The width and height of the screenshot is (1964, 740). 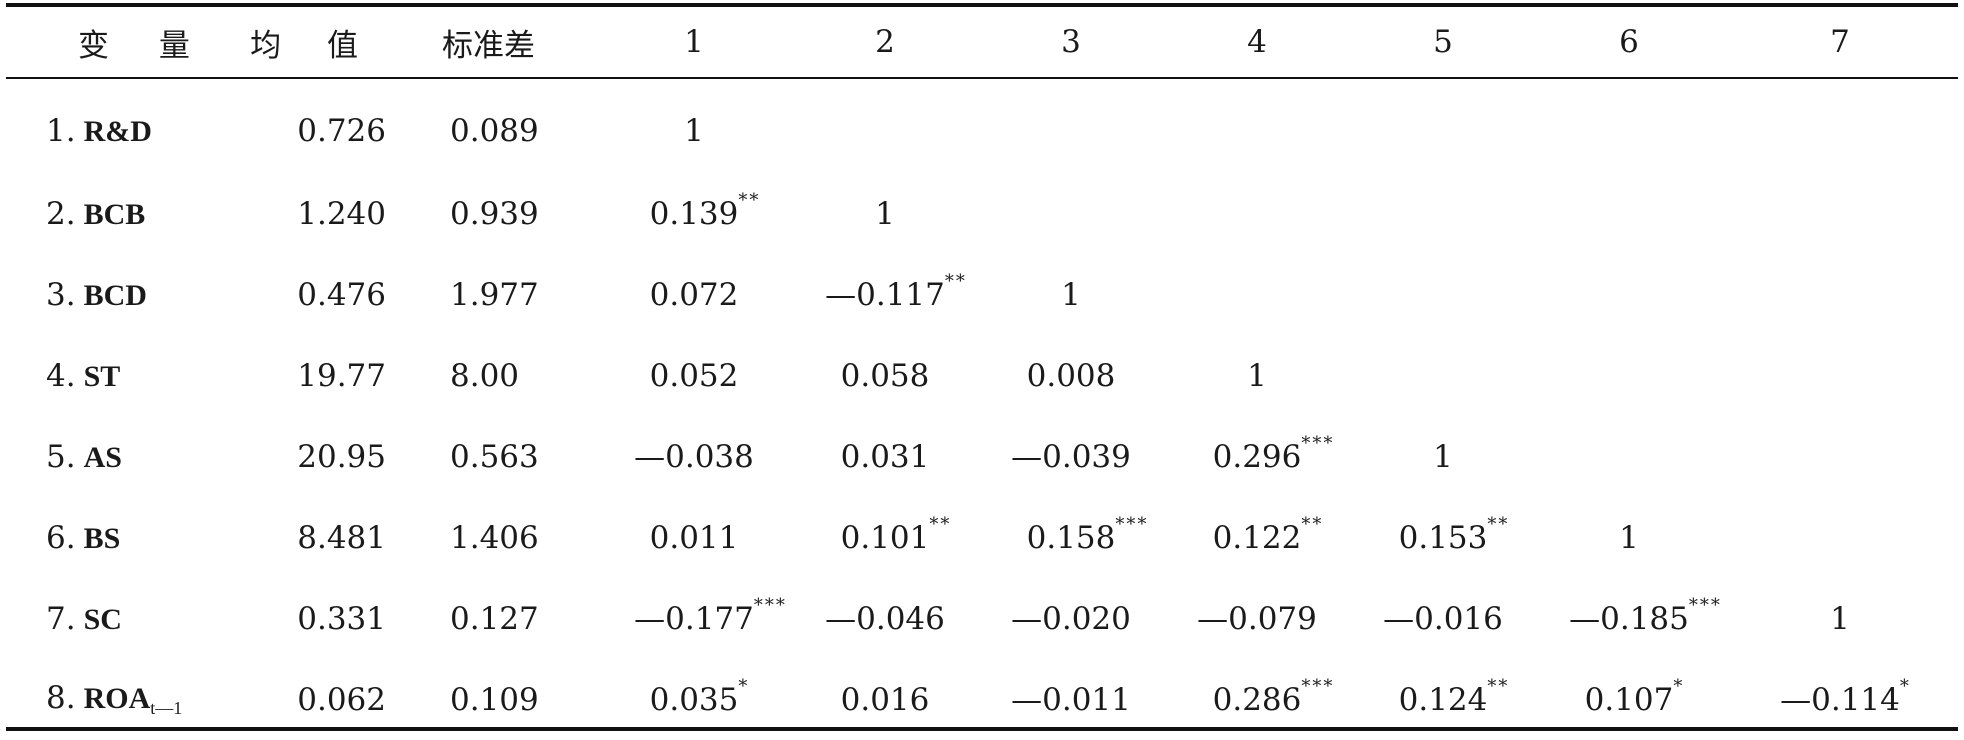 What do you see at coordinates (982, 375) in the screenshot?
I see `table-row: 4. ST 19.77 8.00 0.052 0.058 0.008 1` at bounding box center [982, 375].